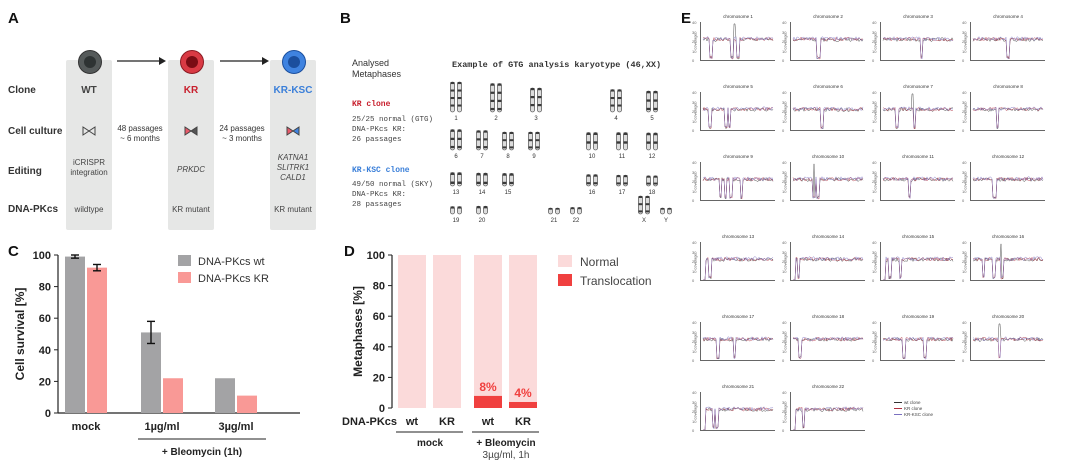 The height and width of the screenshot is (465, 1080). What do you see at coordinates (686, 18) in the screenshot?
I see `panel-letter-e: E` at bounding box center [686, 18].